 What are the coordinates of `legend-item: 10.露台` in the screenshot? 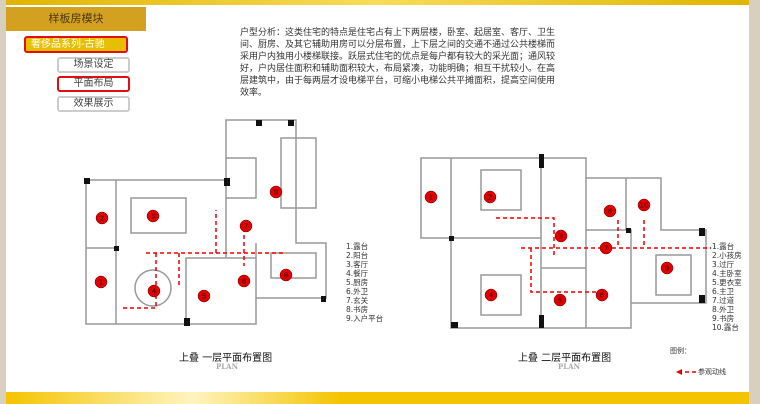 It's located at (725, 327).